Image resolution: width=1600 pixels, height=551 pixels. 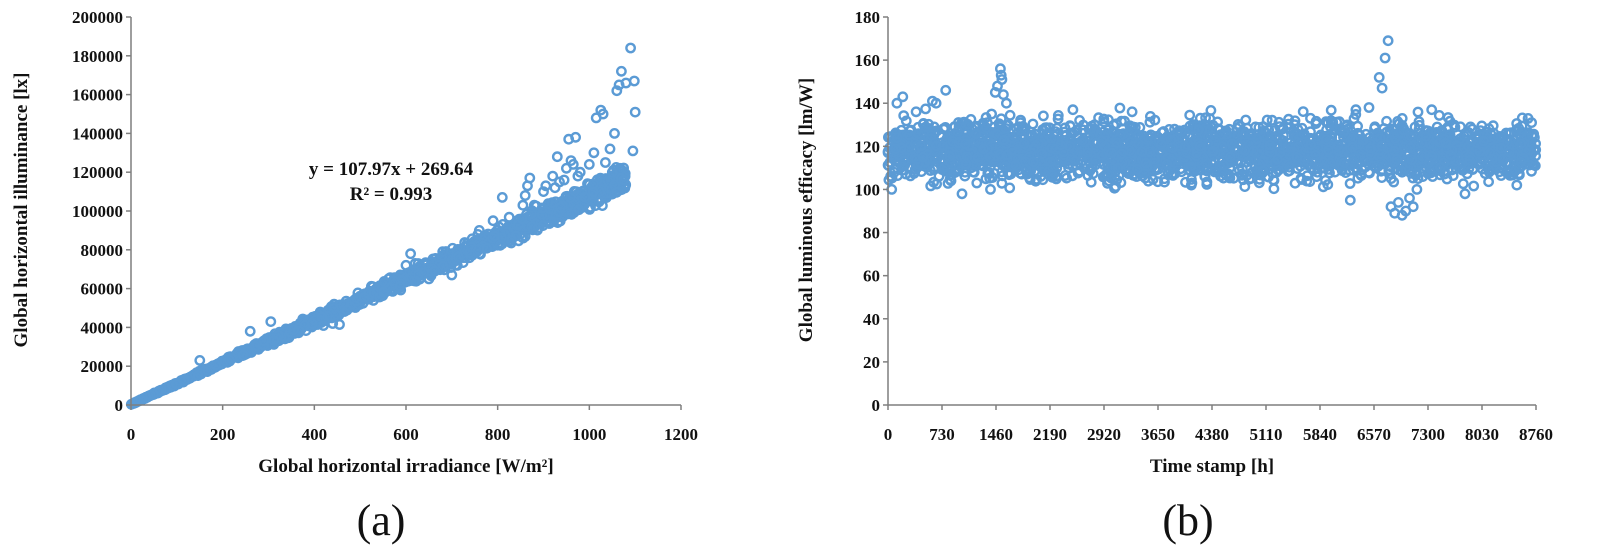 What do you see at coordinates (1212, 128) in the screenshot?
I see `panel-b-points` at bounding box center [1212, 128].